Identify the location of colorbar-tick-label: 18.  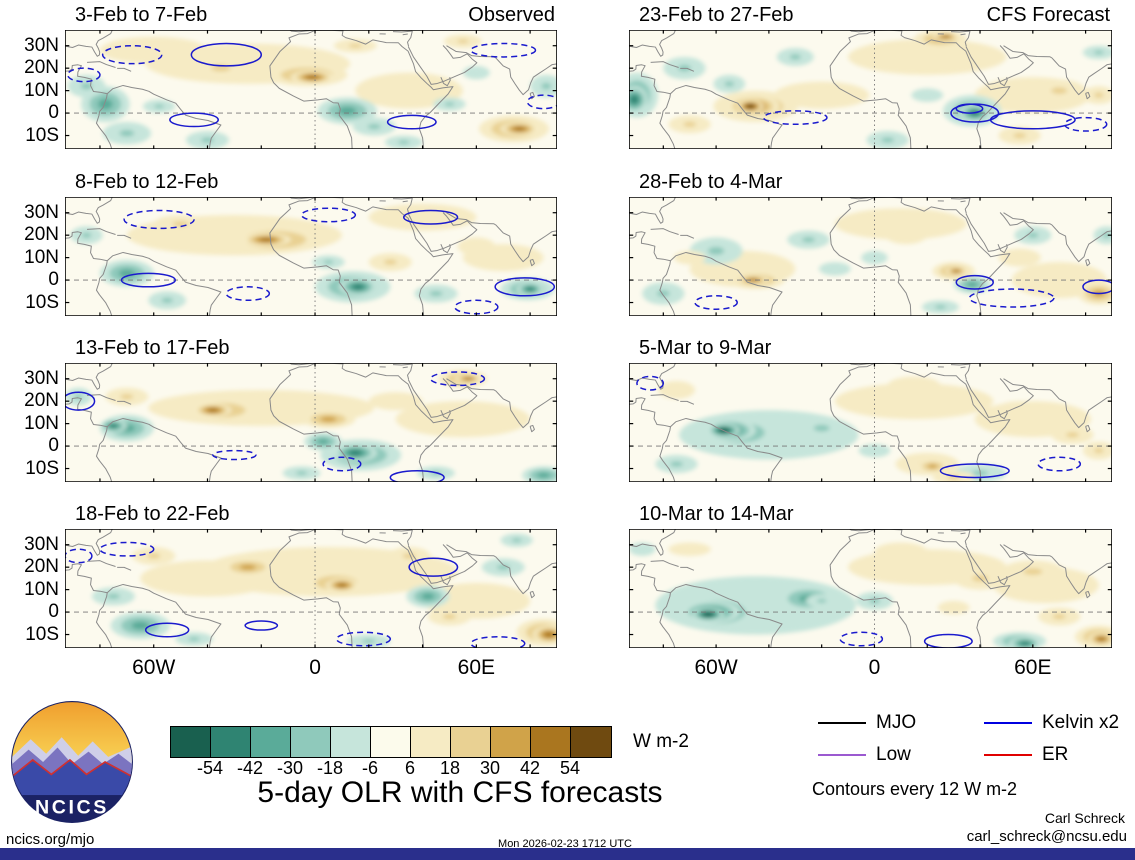
(450, 768).